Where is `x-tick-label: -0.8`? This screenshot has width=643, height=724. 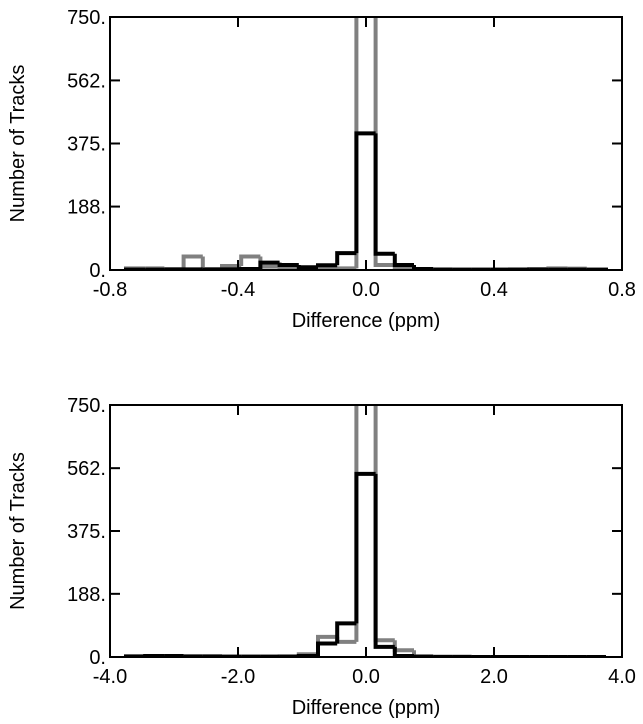 x-tick-label: -0.8 is located at coordinates (110, 290).